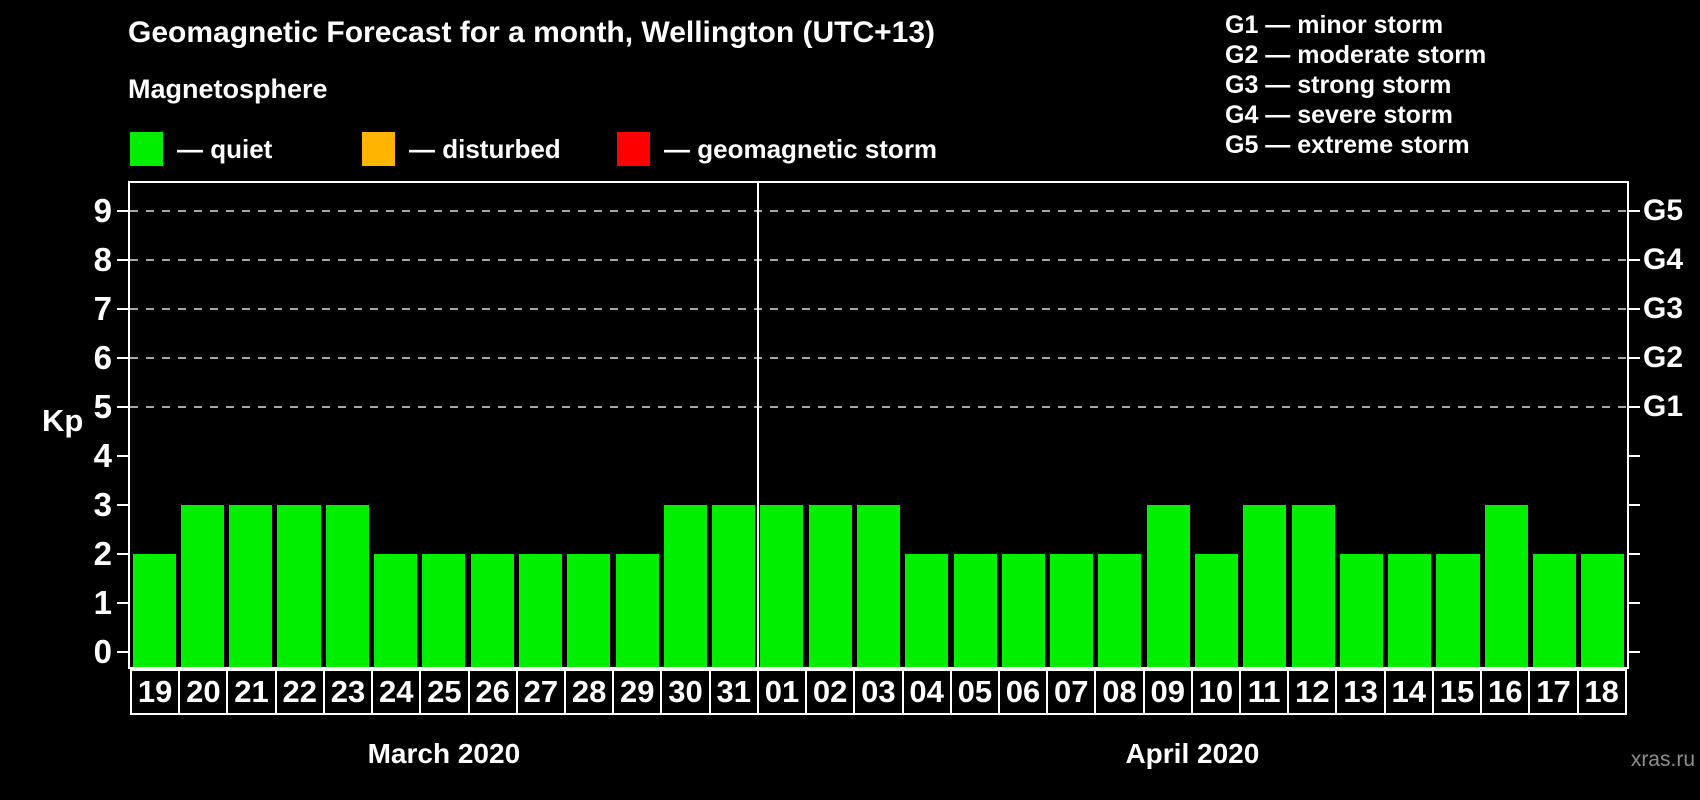 The width and height of the screenshot is (1700, 800). Describe the element at coordinates (1408, 692) in the screenshot. I see `day-label-14: 14` at that location.